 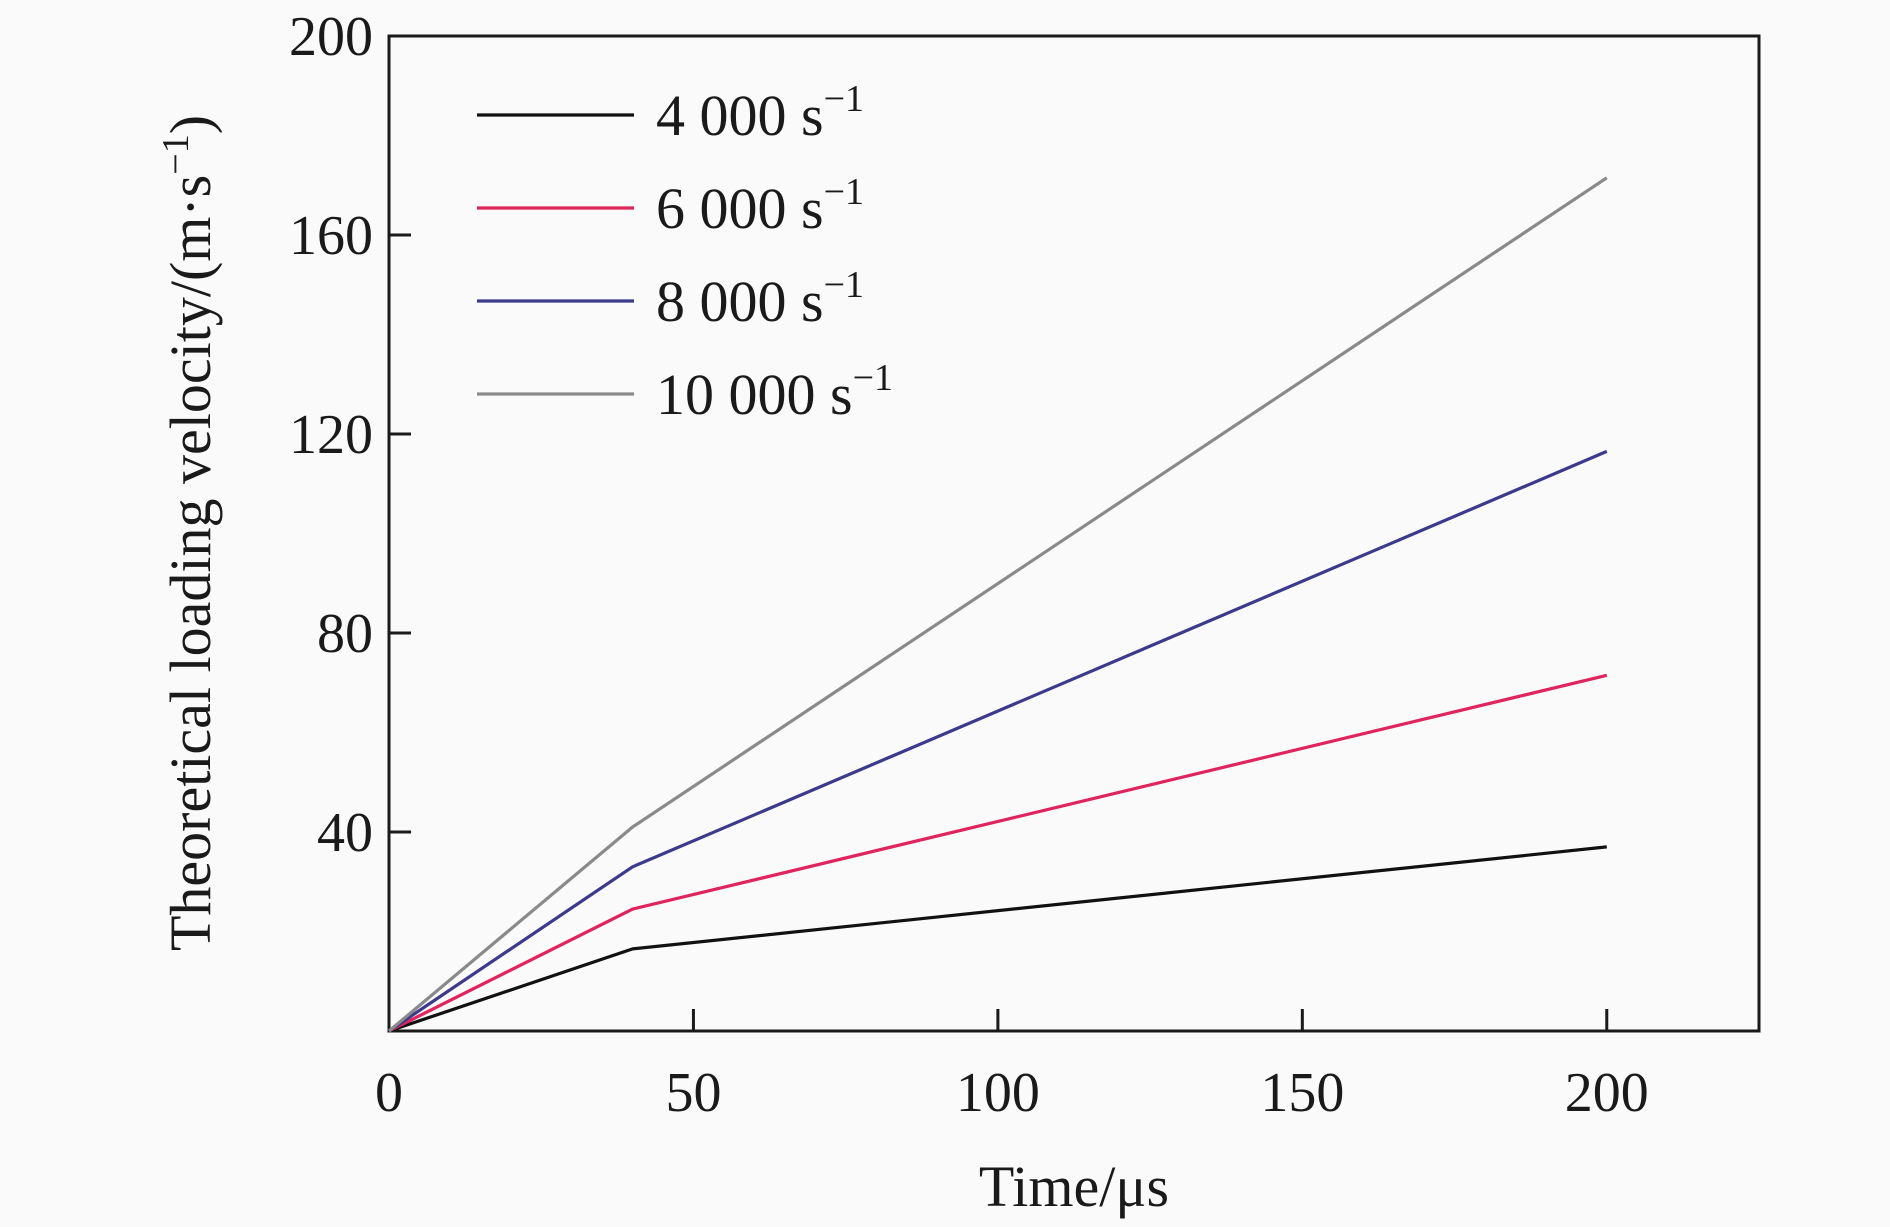 I want to click on legend-label-sup-0: −1, so click(x=844, y=99).